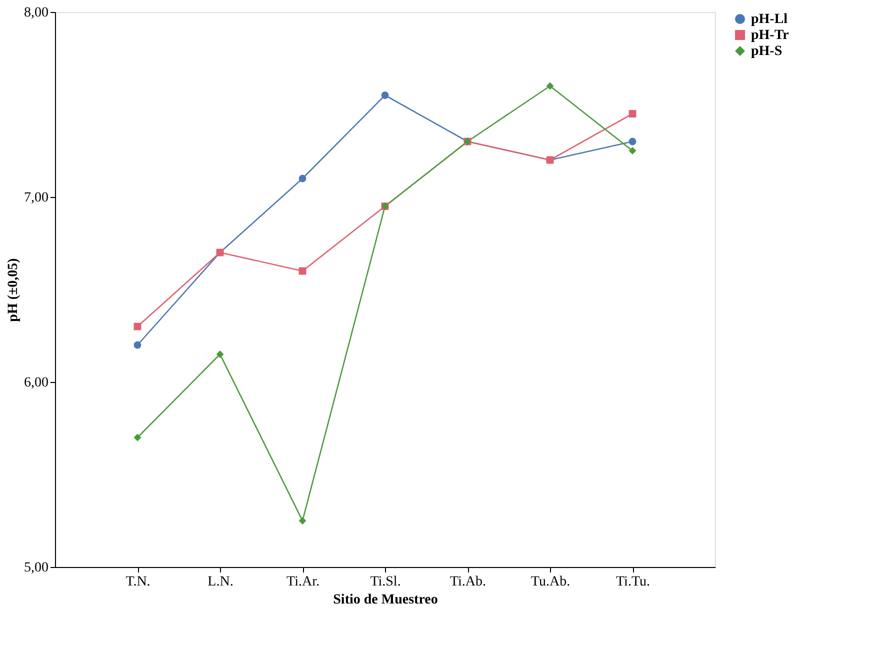  What do you see at coordinates (36, 383) in the screenshot?
I see `y-tick-label: 6,00` at bounding box center [36, 383].